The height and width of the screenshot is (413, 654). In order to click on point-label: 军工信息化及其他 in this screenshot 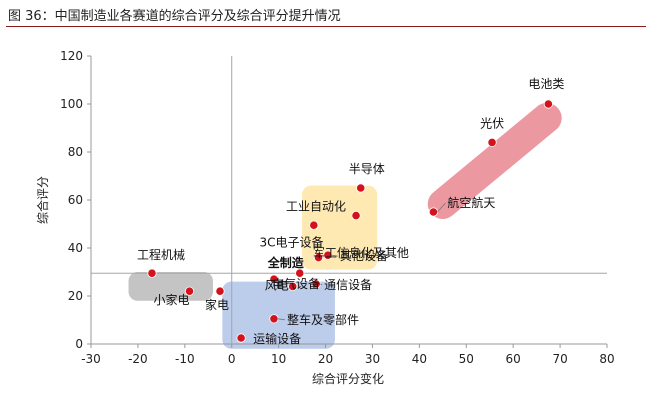, I will do `click(361, 252)`.